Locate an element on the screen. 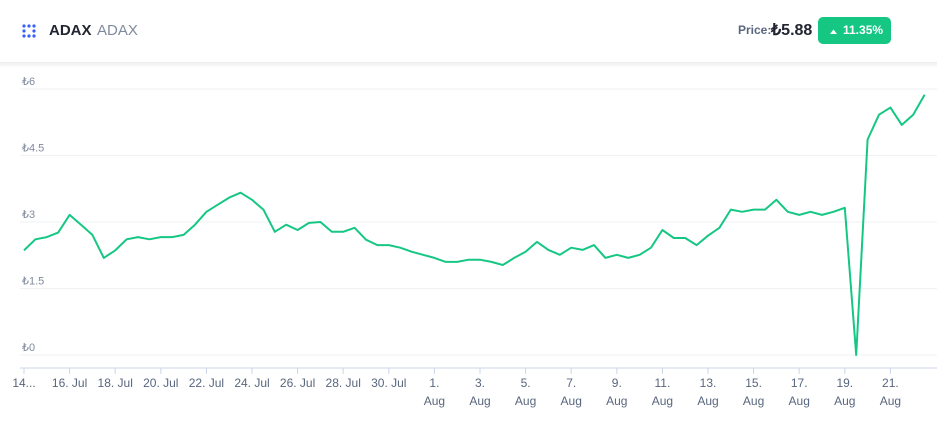  y-tick-label: ₺1.5 is located at coordinates (33, 281).